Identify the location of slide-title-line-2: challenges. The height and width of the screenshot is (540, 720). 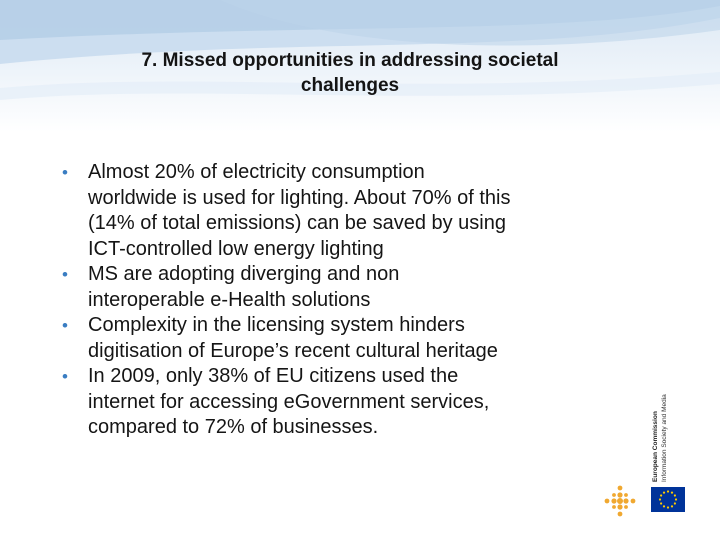
(350, 85).